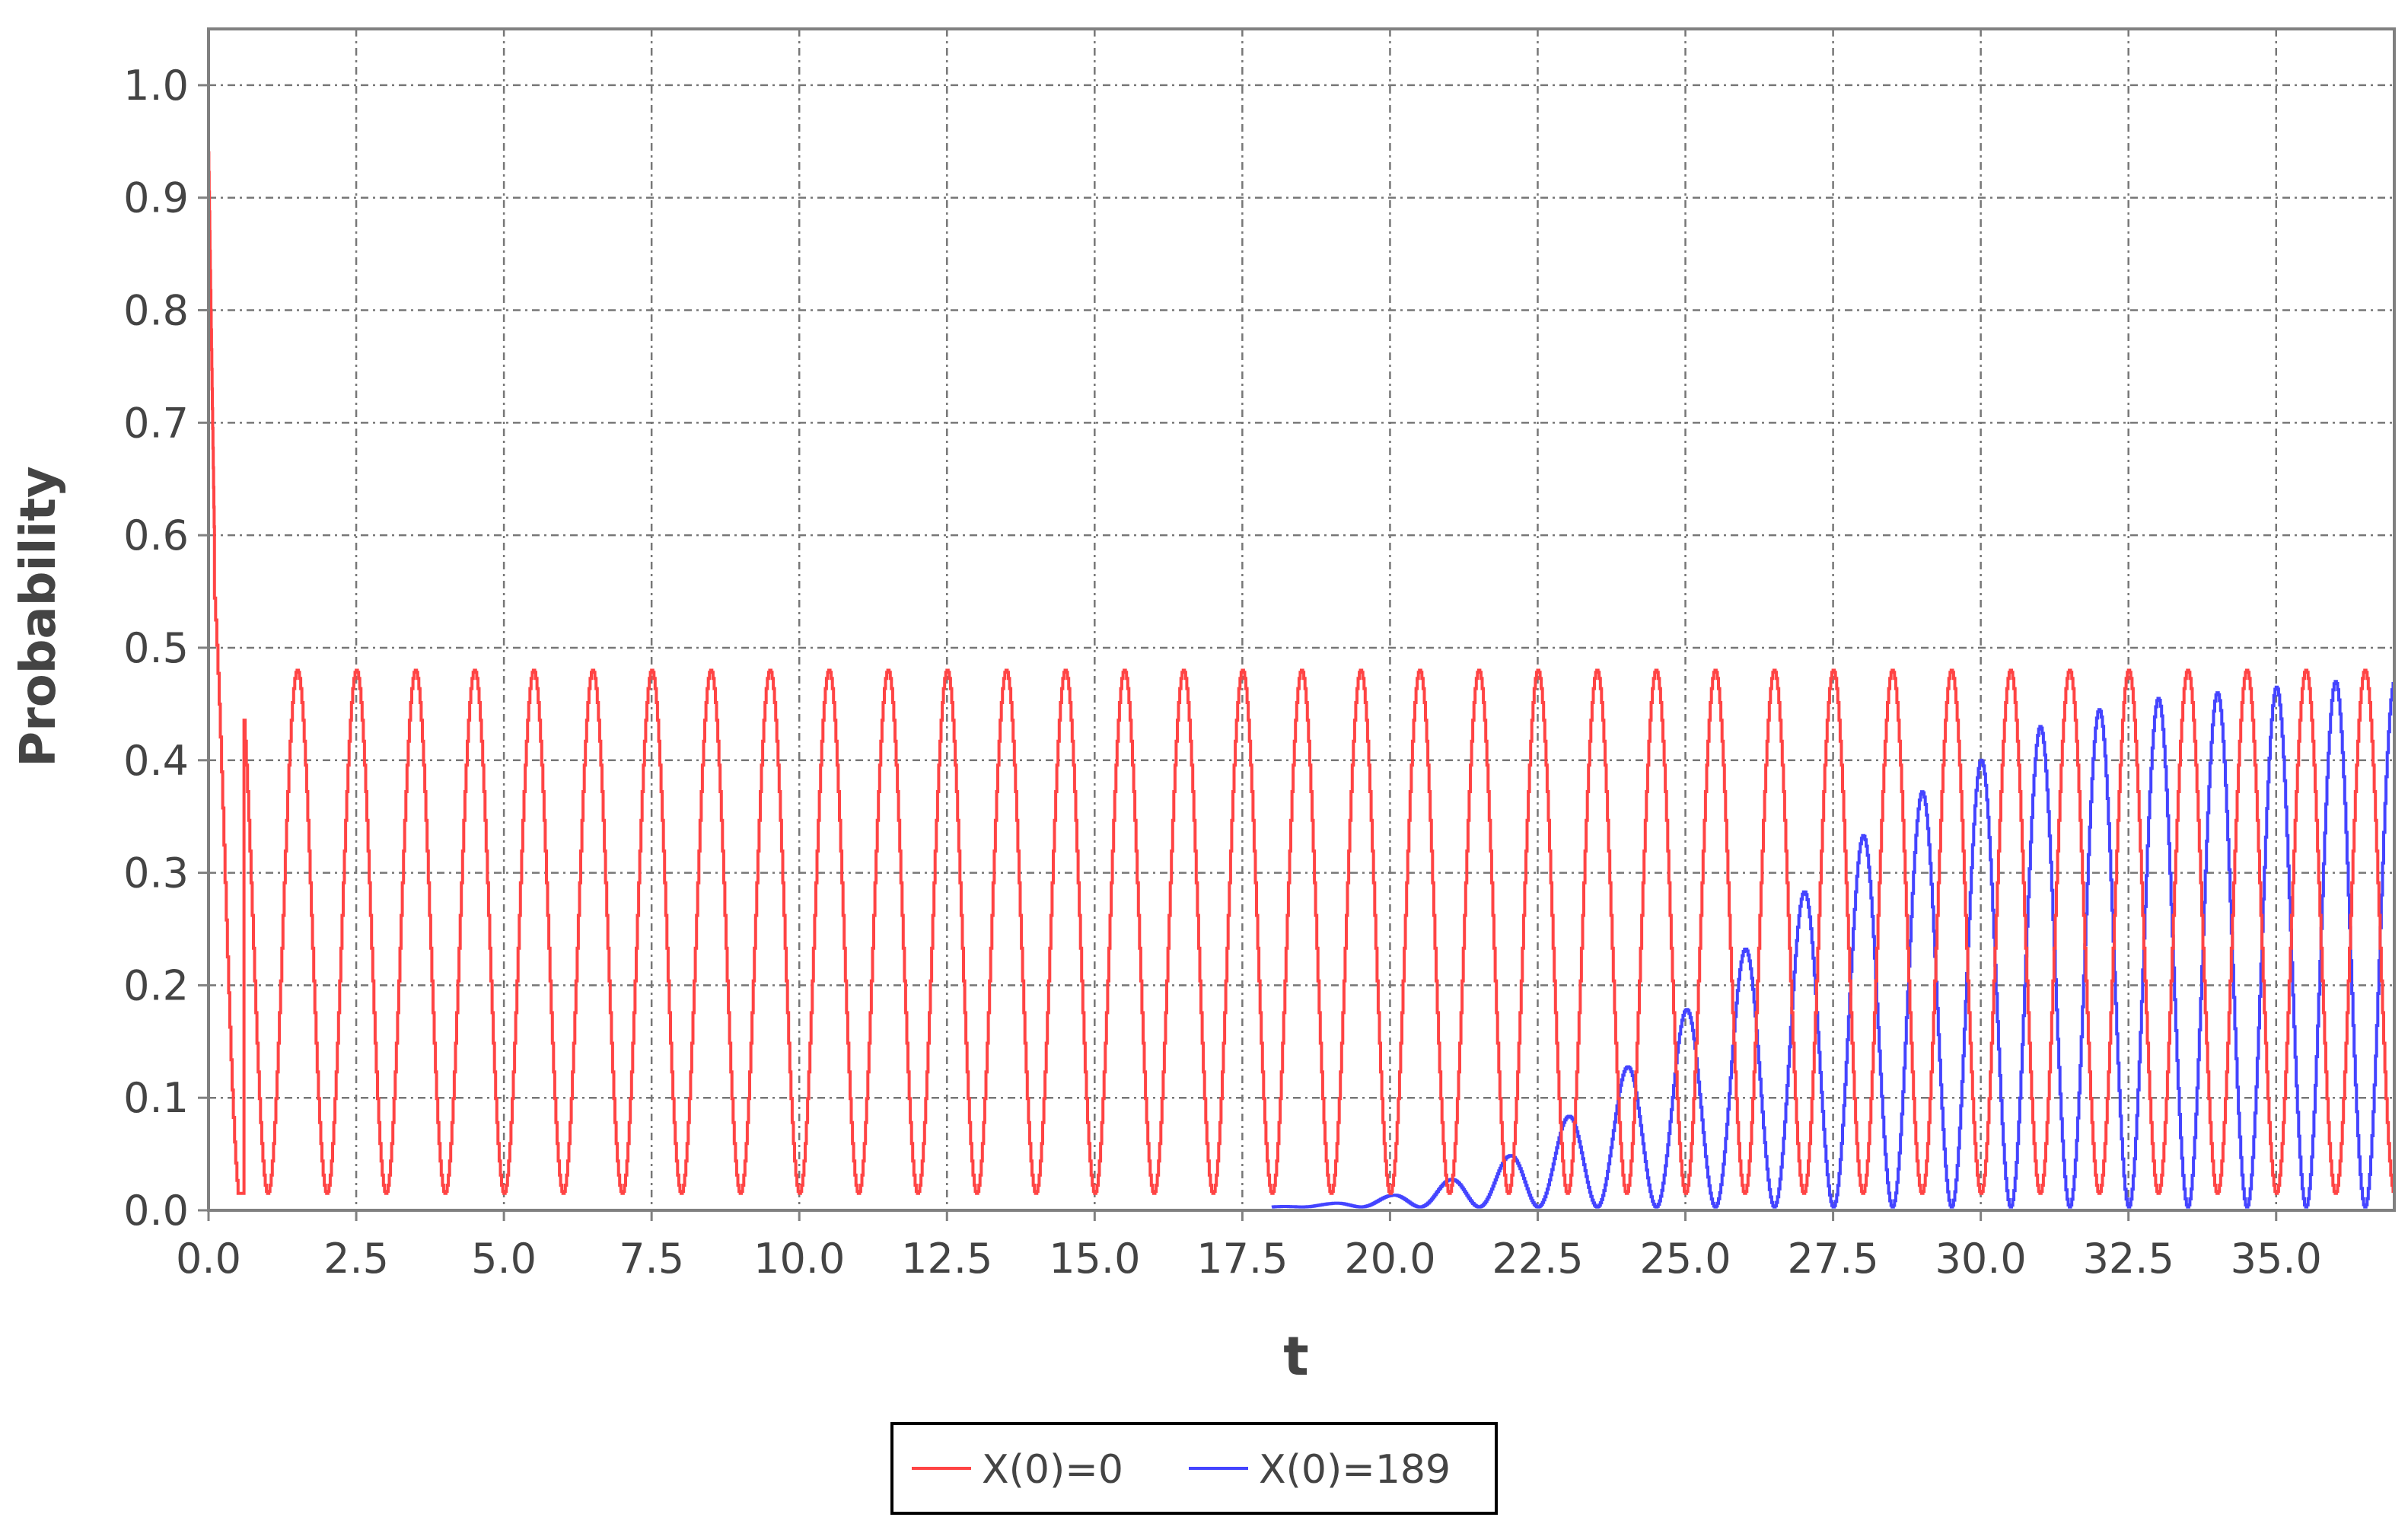 Image resolution: width=2408 pixels, height=1530 pixels. What do you see at coordinates (651, 1259) in the screenshot?
I see `x-tick-label: 7.5` at bounding box center [651, 1259].